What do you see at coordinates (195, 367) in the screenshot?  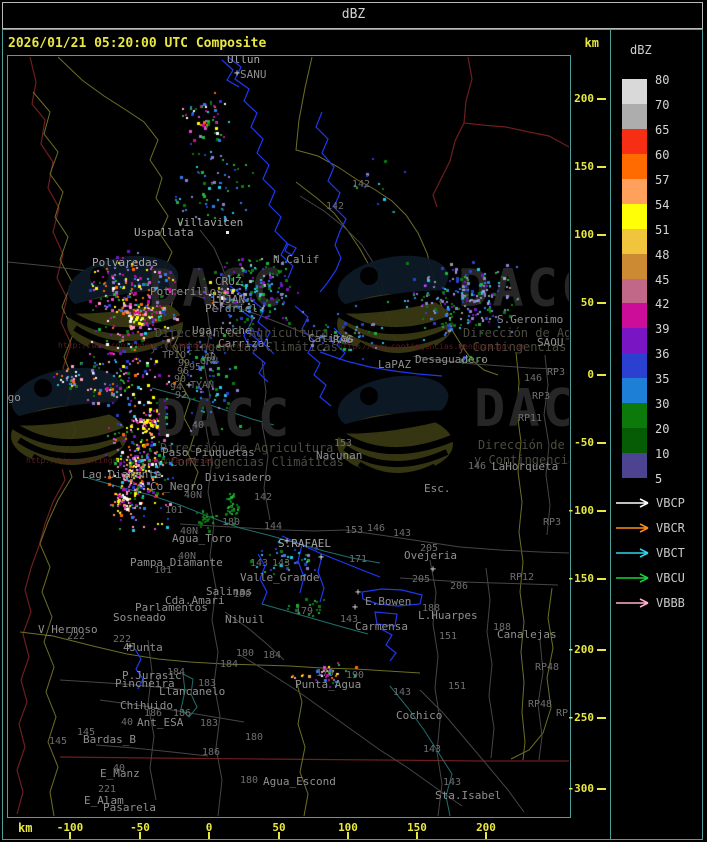 I see `map-label: 95` at bounding box center [195, 367].